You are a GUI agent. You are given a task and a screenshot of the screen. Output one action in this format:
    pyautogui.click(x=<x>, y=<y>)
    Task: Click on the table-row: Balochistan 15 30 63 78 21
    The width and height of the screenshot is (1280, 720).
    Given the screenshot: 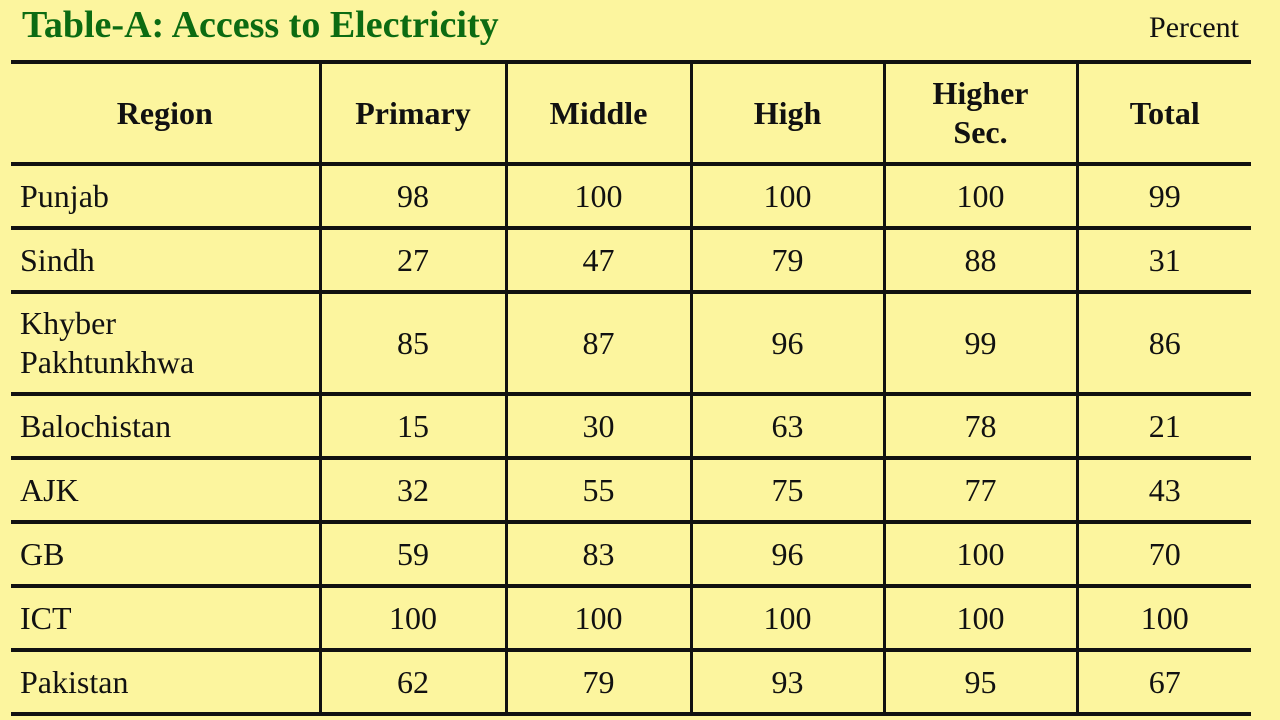 What is the action you would take?
    pyautogui.click(x=631, y=426)
    